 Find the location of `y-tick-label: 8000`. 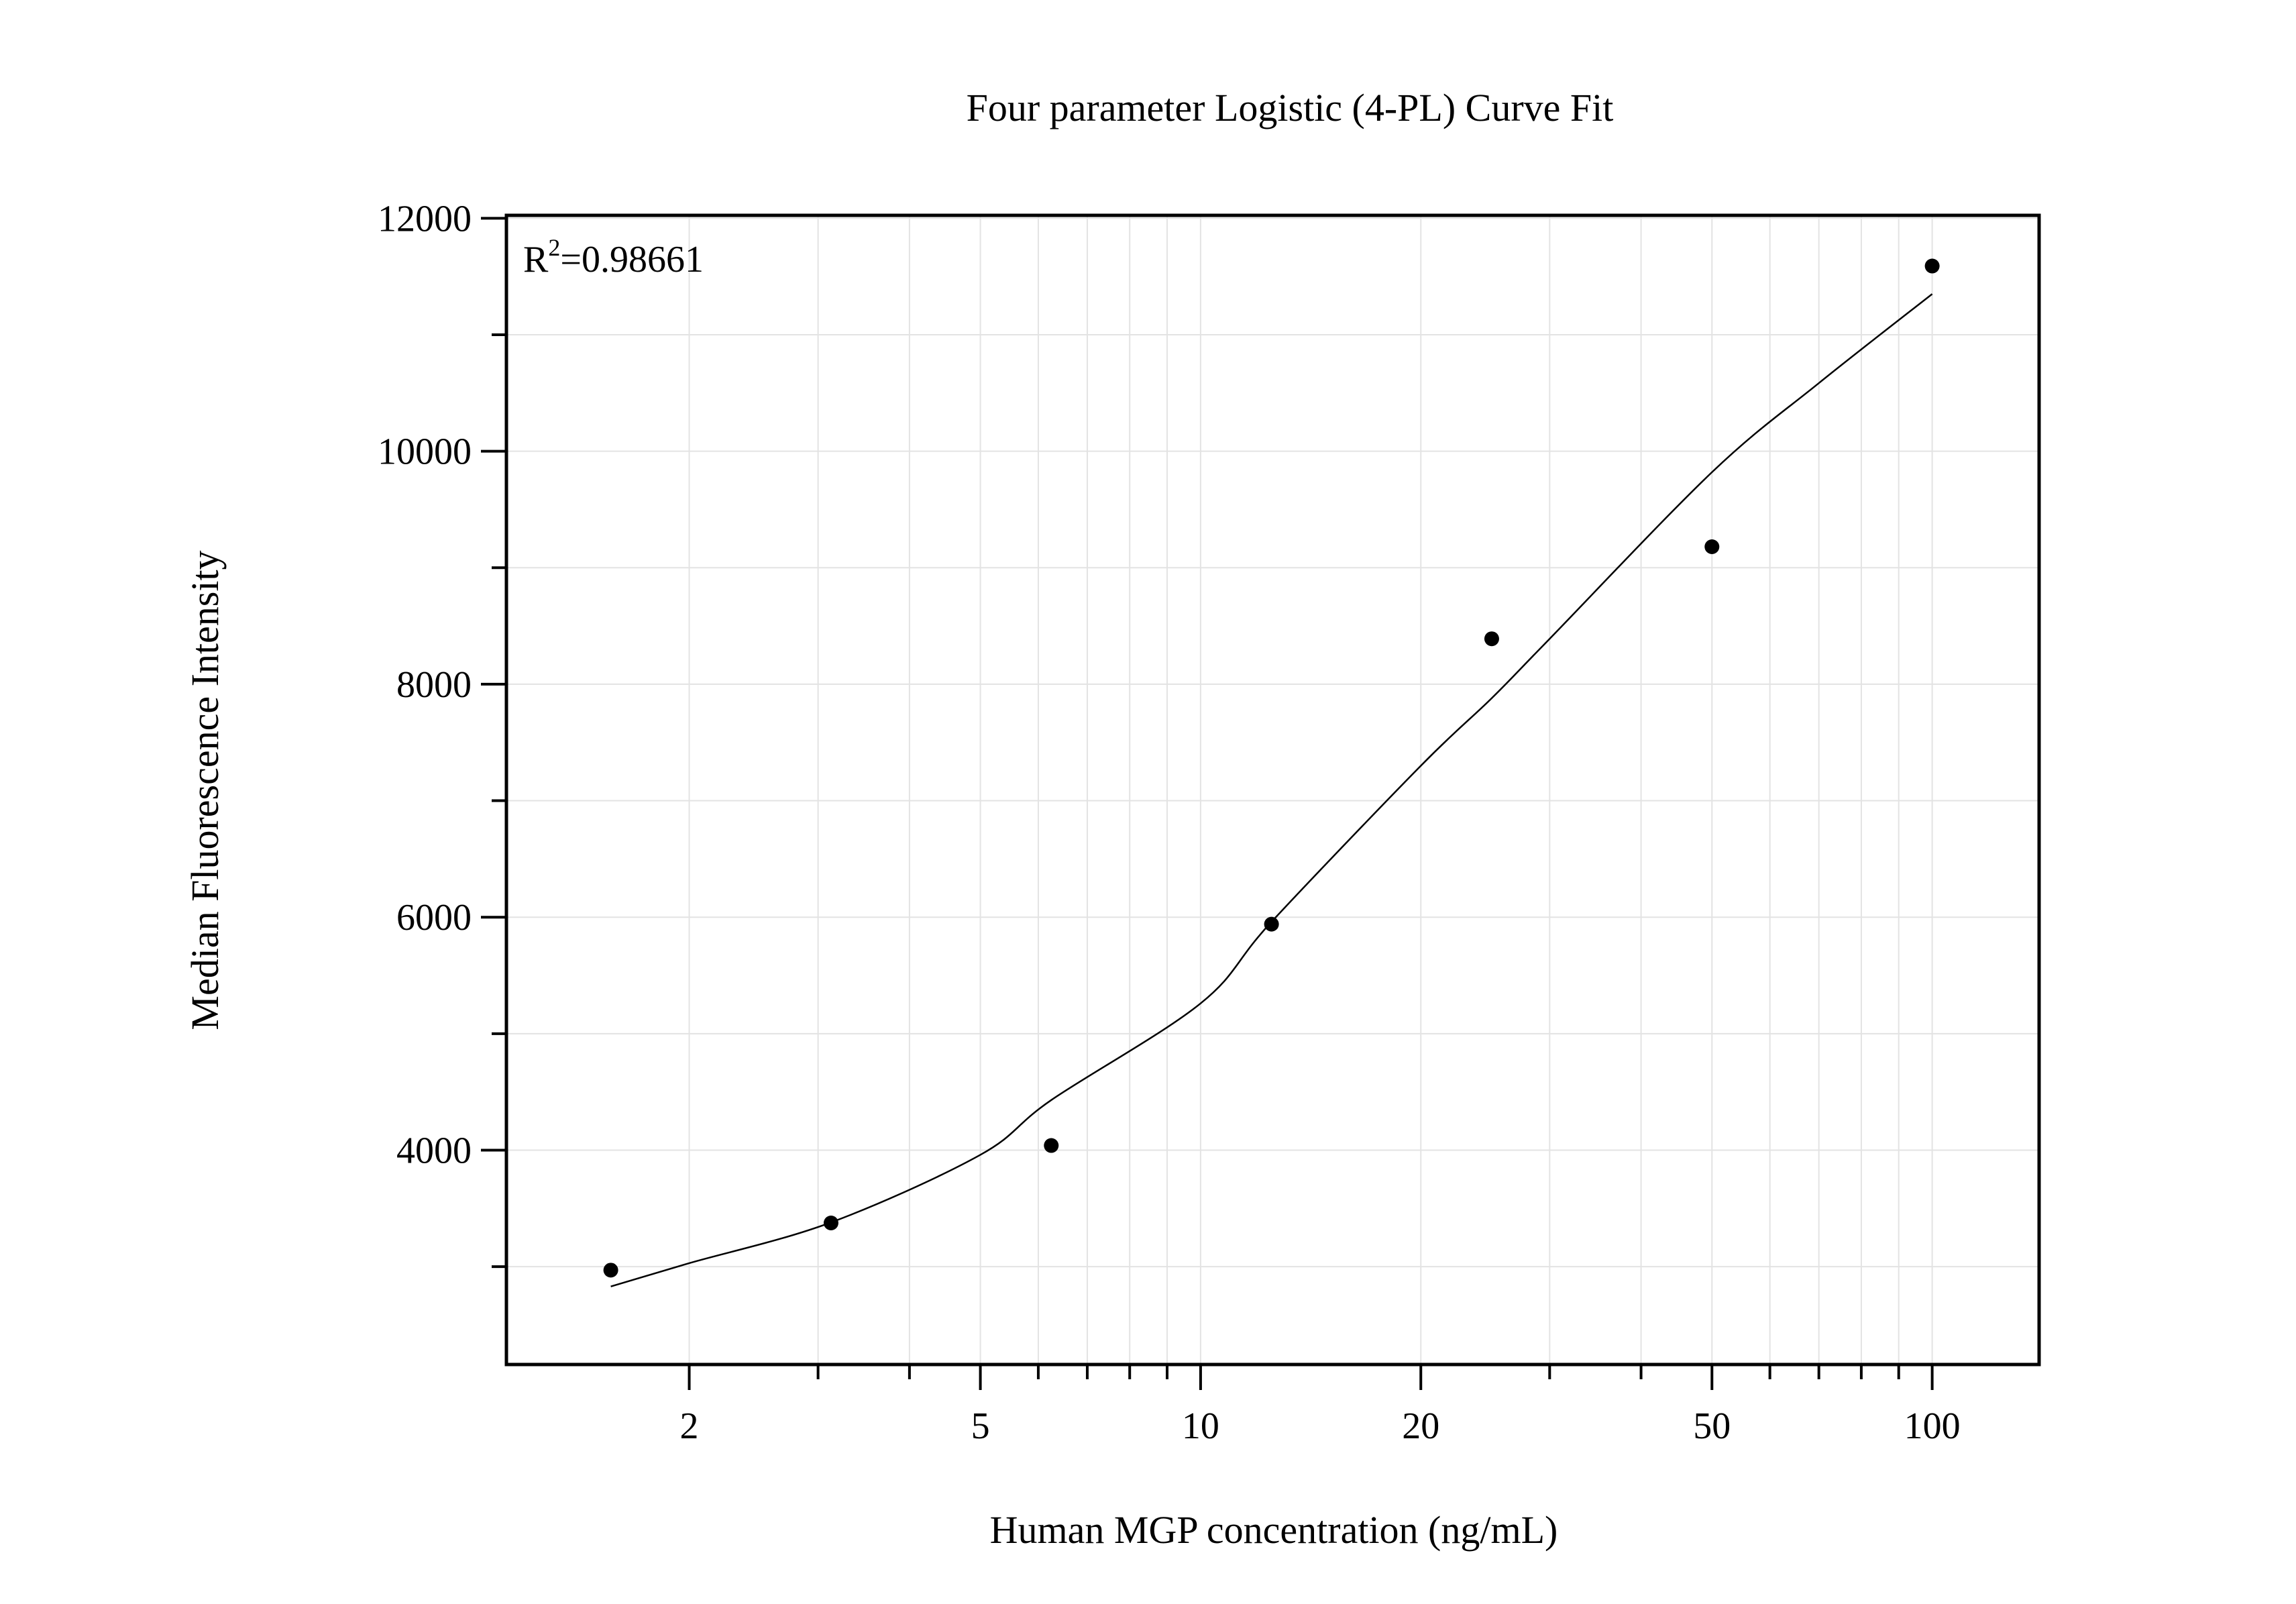

y-tick-label: 8000 is located at coordinates (434, 685).